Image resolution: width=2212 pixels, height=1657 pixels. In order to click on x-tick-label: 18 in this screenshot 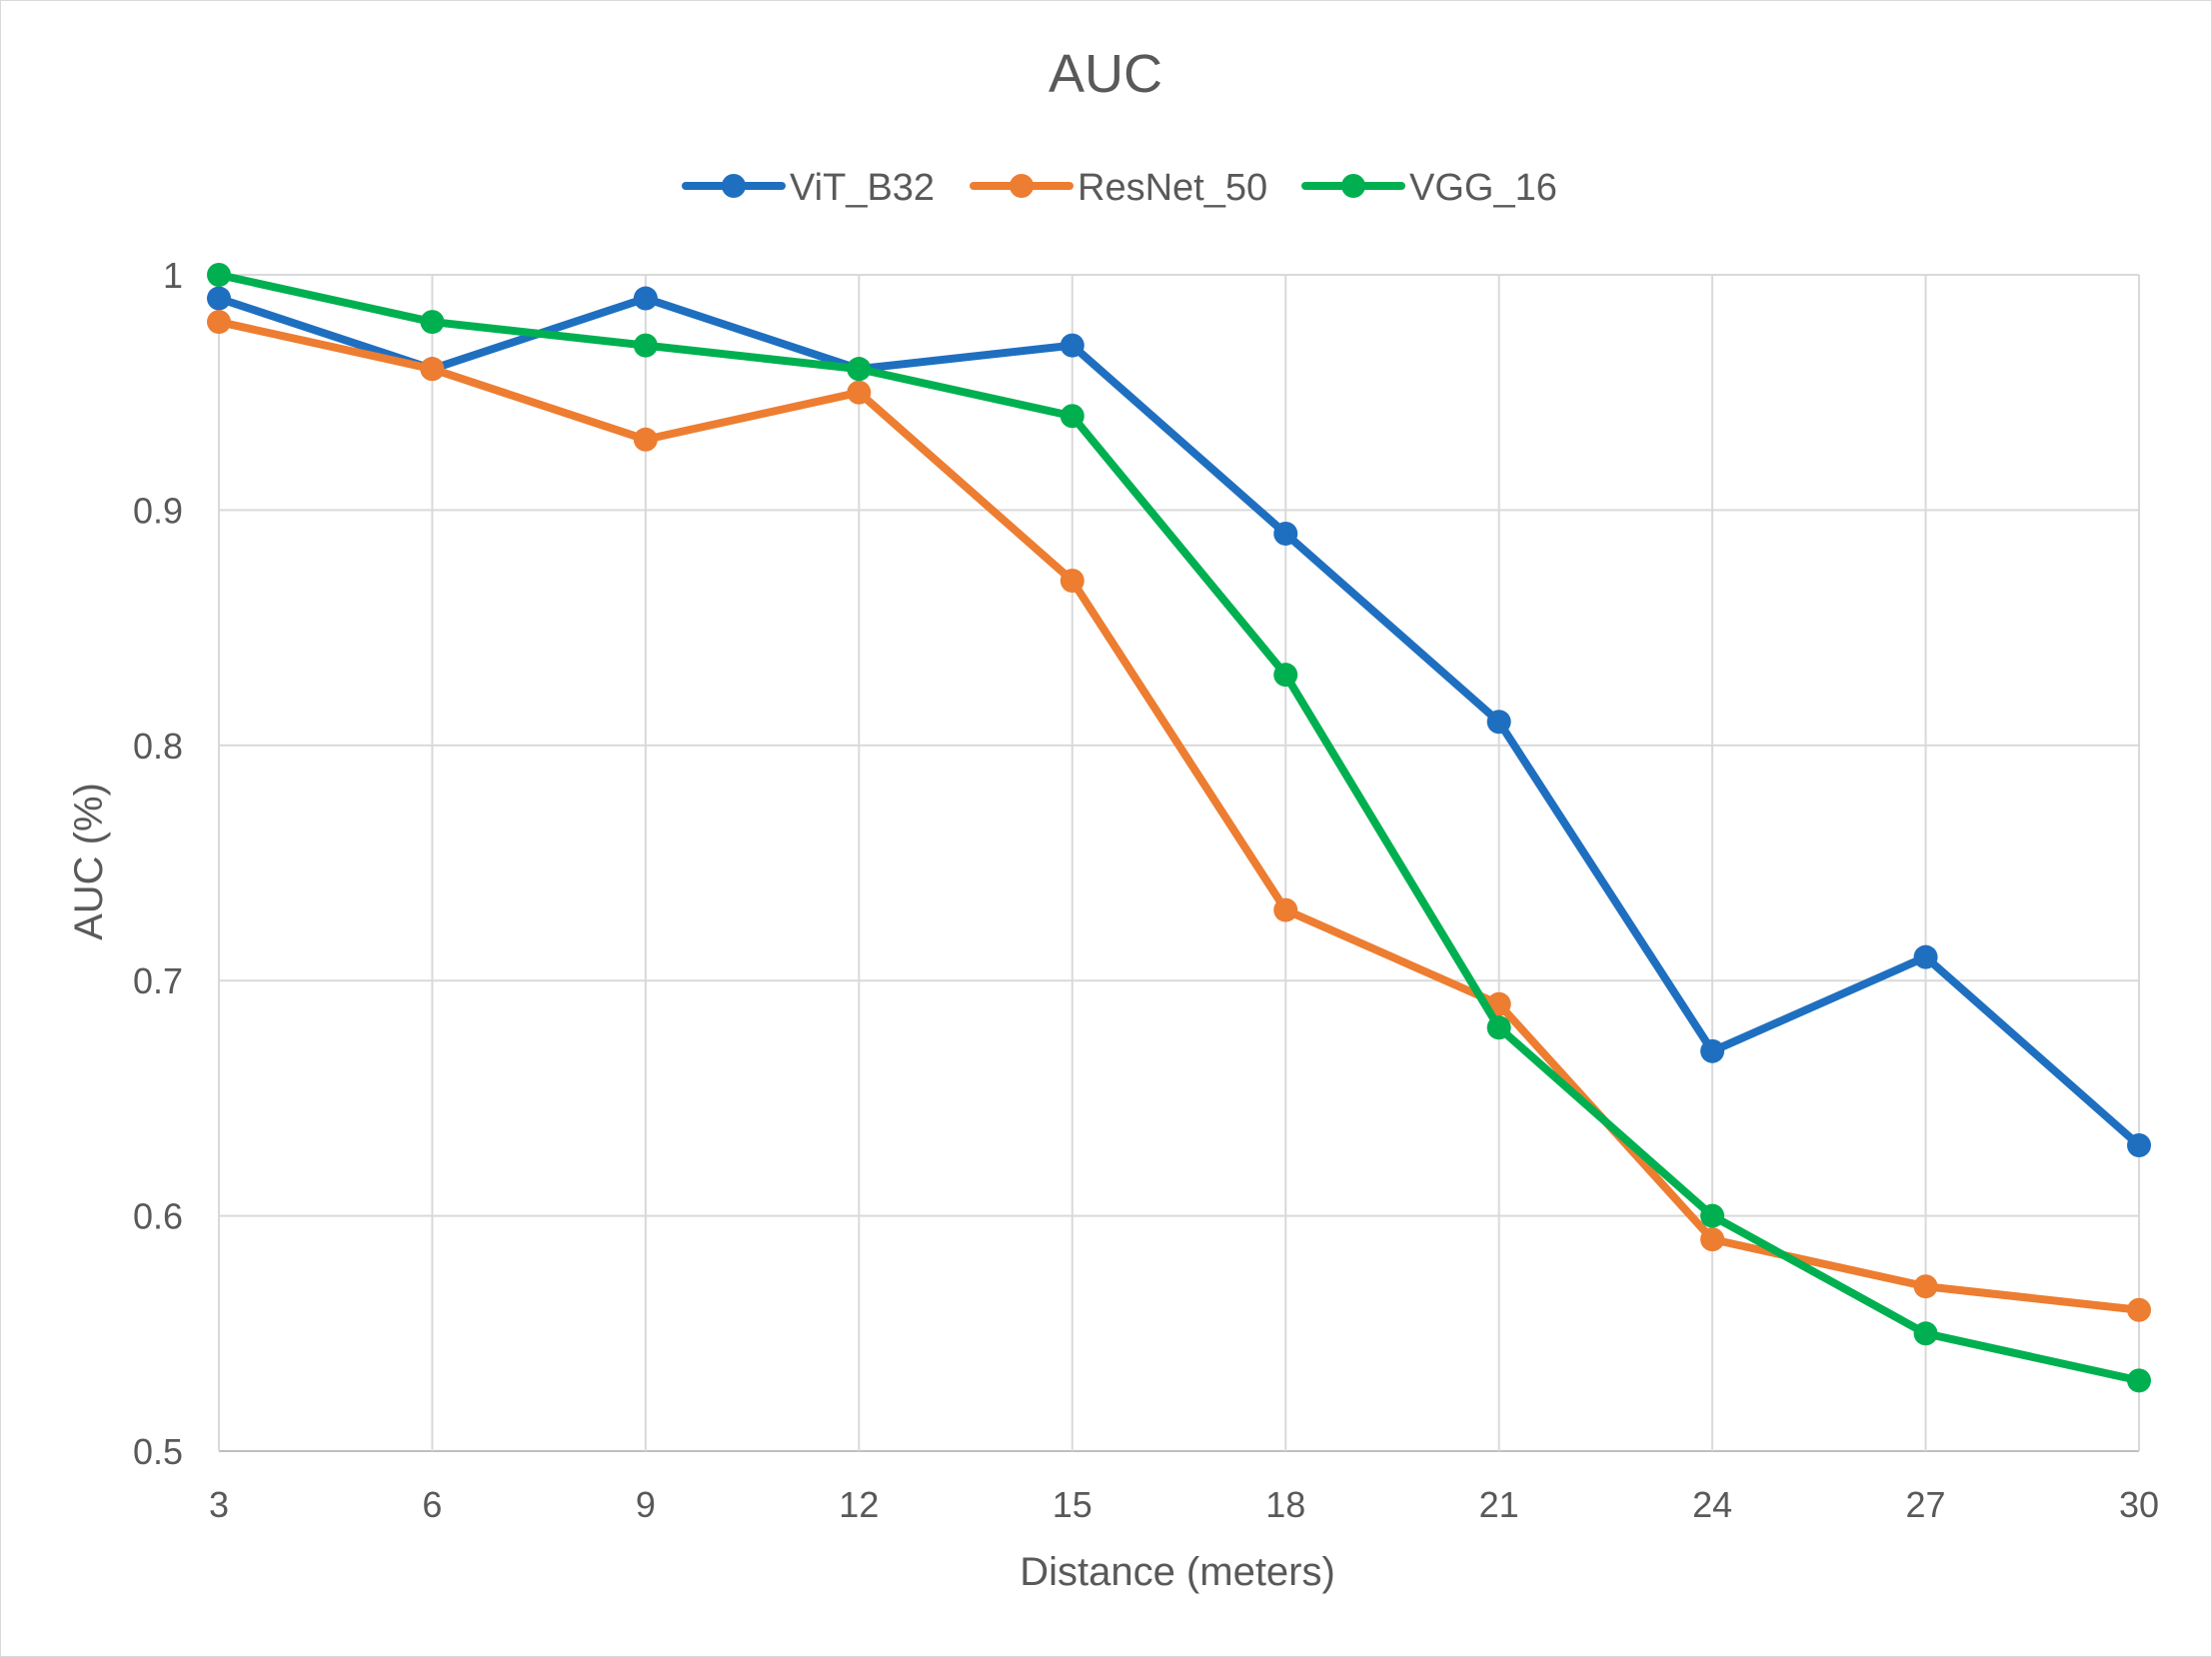, I will do `click(1285, 1504)`.